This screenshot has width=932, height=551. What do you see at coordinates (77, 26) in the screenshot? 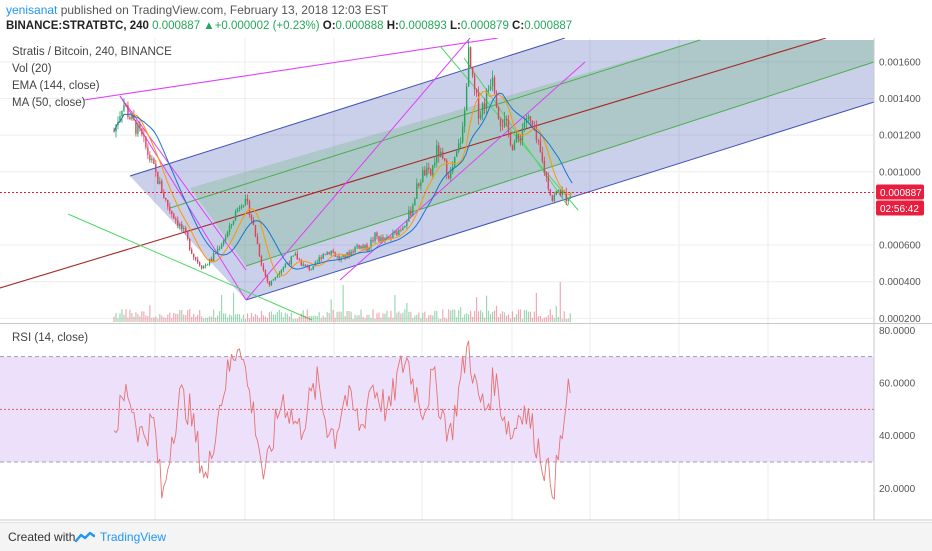
I see `symbol-label: BINANCE:STRATBTC, 240` at bounding box center [77, 26].